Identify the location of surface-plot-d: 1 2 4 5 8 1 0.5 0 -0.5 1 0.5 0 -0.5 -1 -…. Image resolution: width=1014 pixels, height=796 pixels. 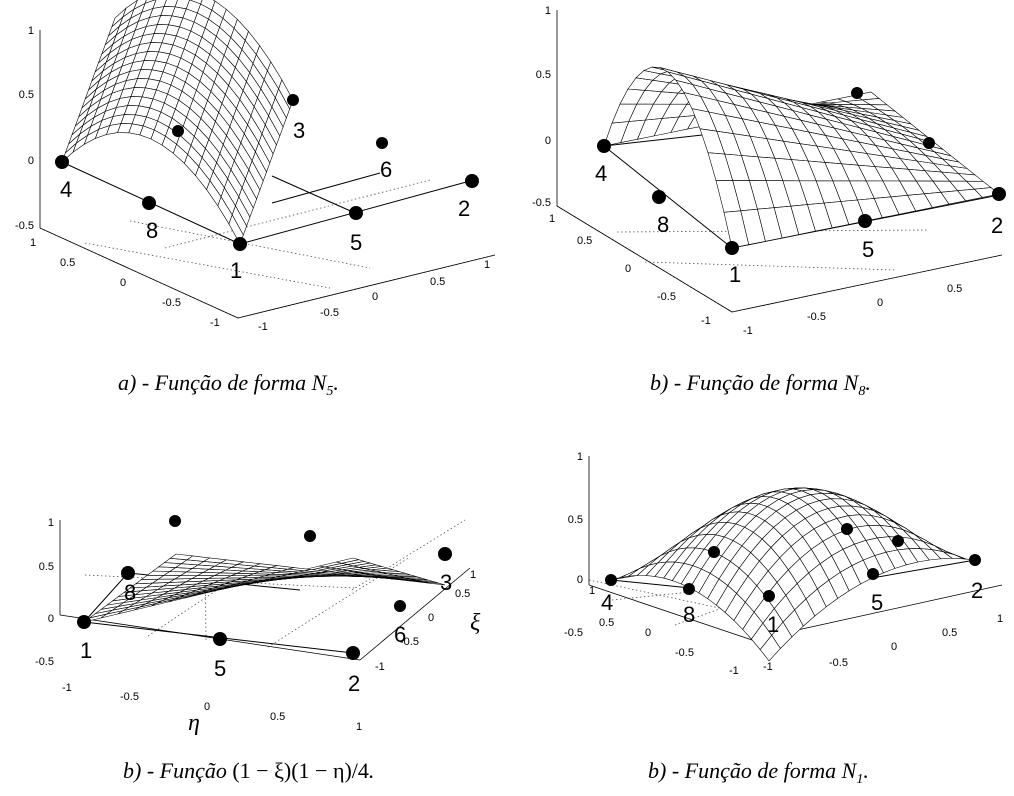
(783, 564).